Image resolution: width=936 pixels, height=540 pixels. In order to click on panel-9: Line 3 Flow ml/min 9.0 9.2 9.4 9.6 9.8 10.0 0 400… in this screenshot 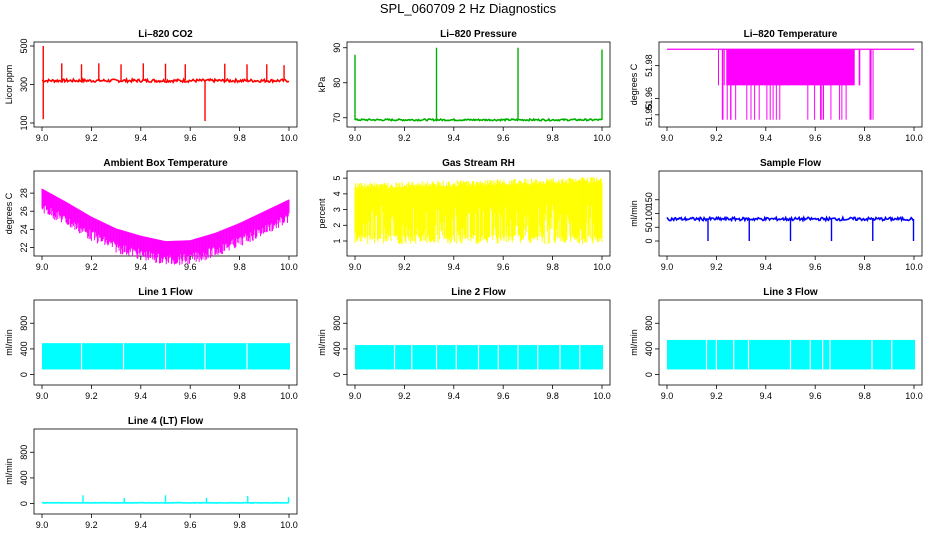, I will do `click(776, 344)`.